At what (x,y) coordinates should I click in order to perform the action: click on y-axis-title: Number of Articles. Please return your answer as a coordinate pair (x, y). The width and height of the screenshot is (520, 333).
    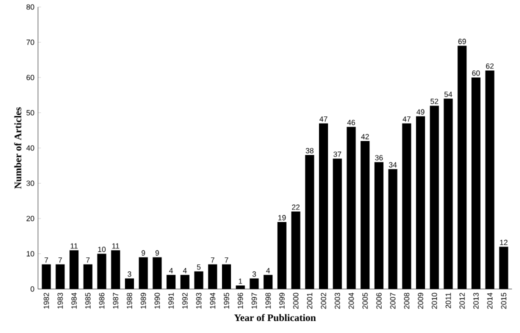
    Looking at the image, I should click on (18, 148).